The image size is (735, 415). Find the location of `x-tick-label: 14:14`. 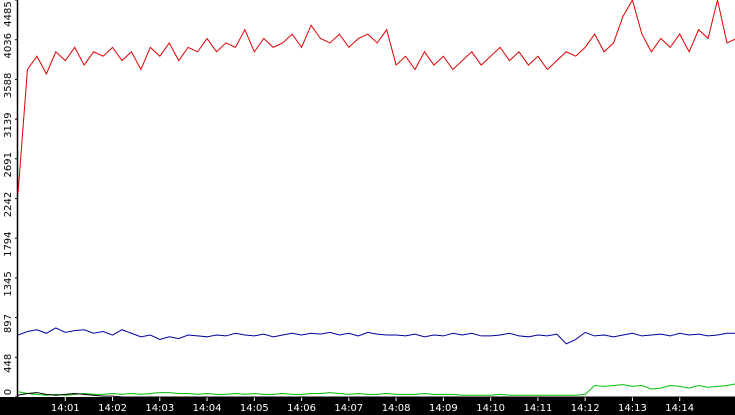

x-tick-label: 14:14 is located at coordinates (679, 408).